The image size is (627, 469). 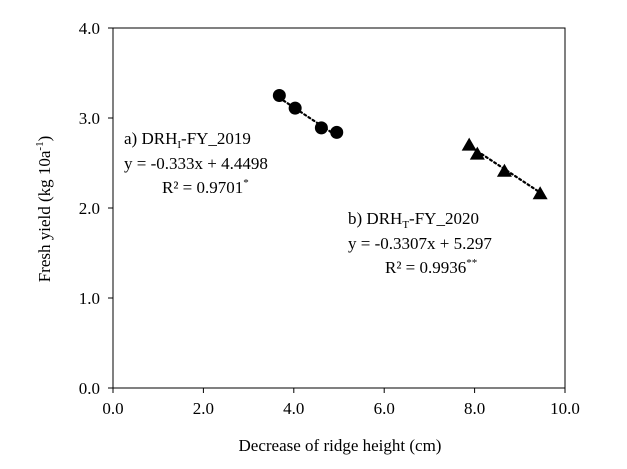 I want to click on y-axis-title: Fresh yield (kg 10a-1), so click(x=44, y=209).